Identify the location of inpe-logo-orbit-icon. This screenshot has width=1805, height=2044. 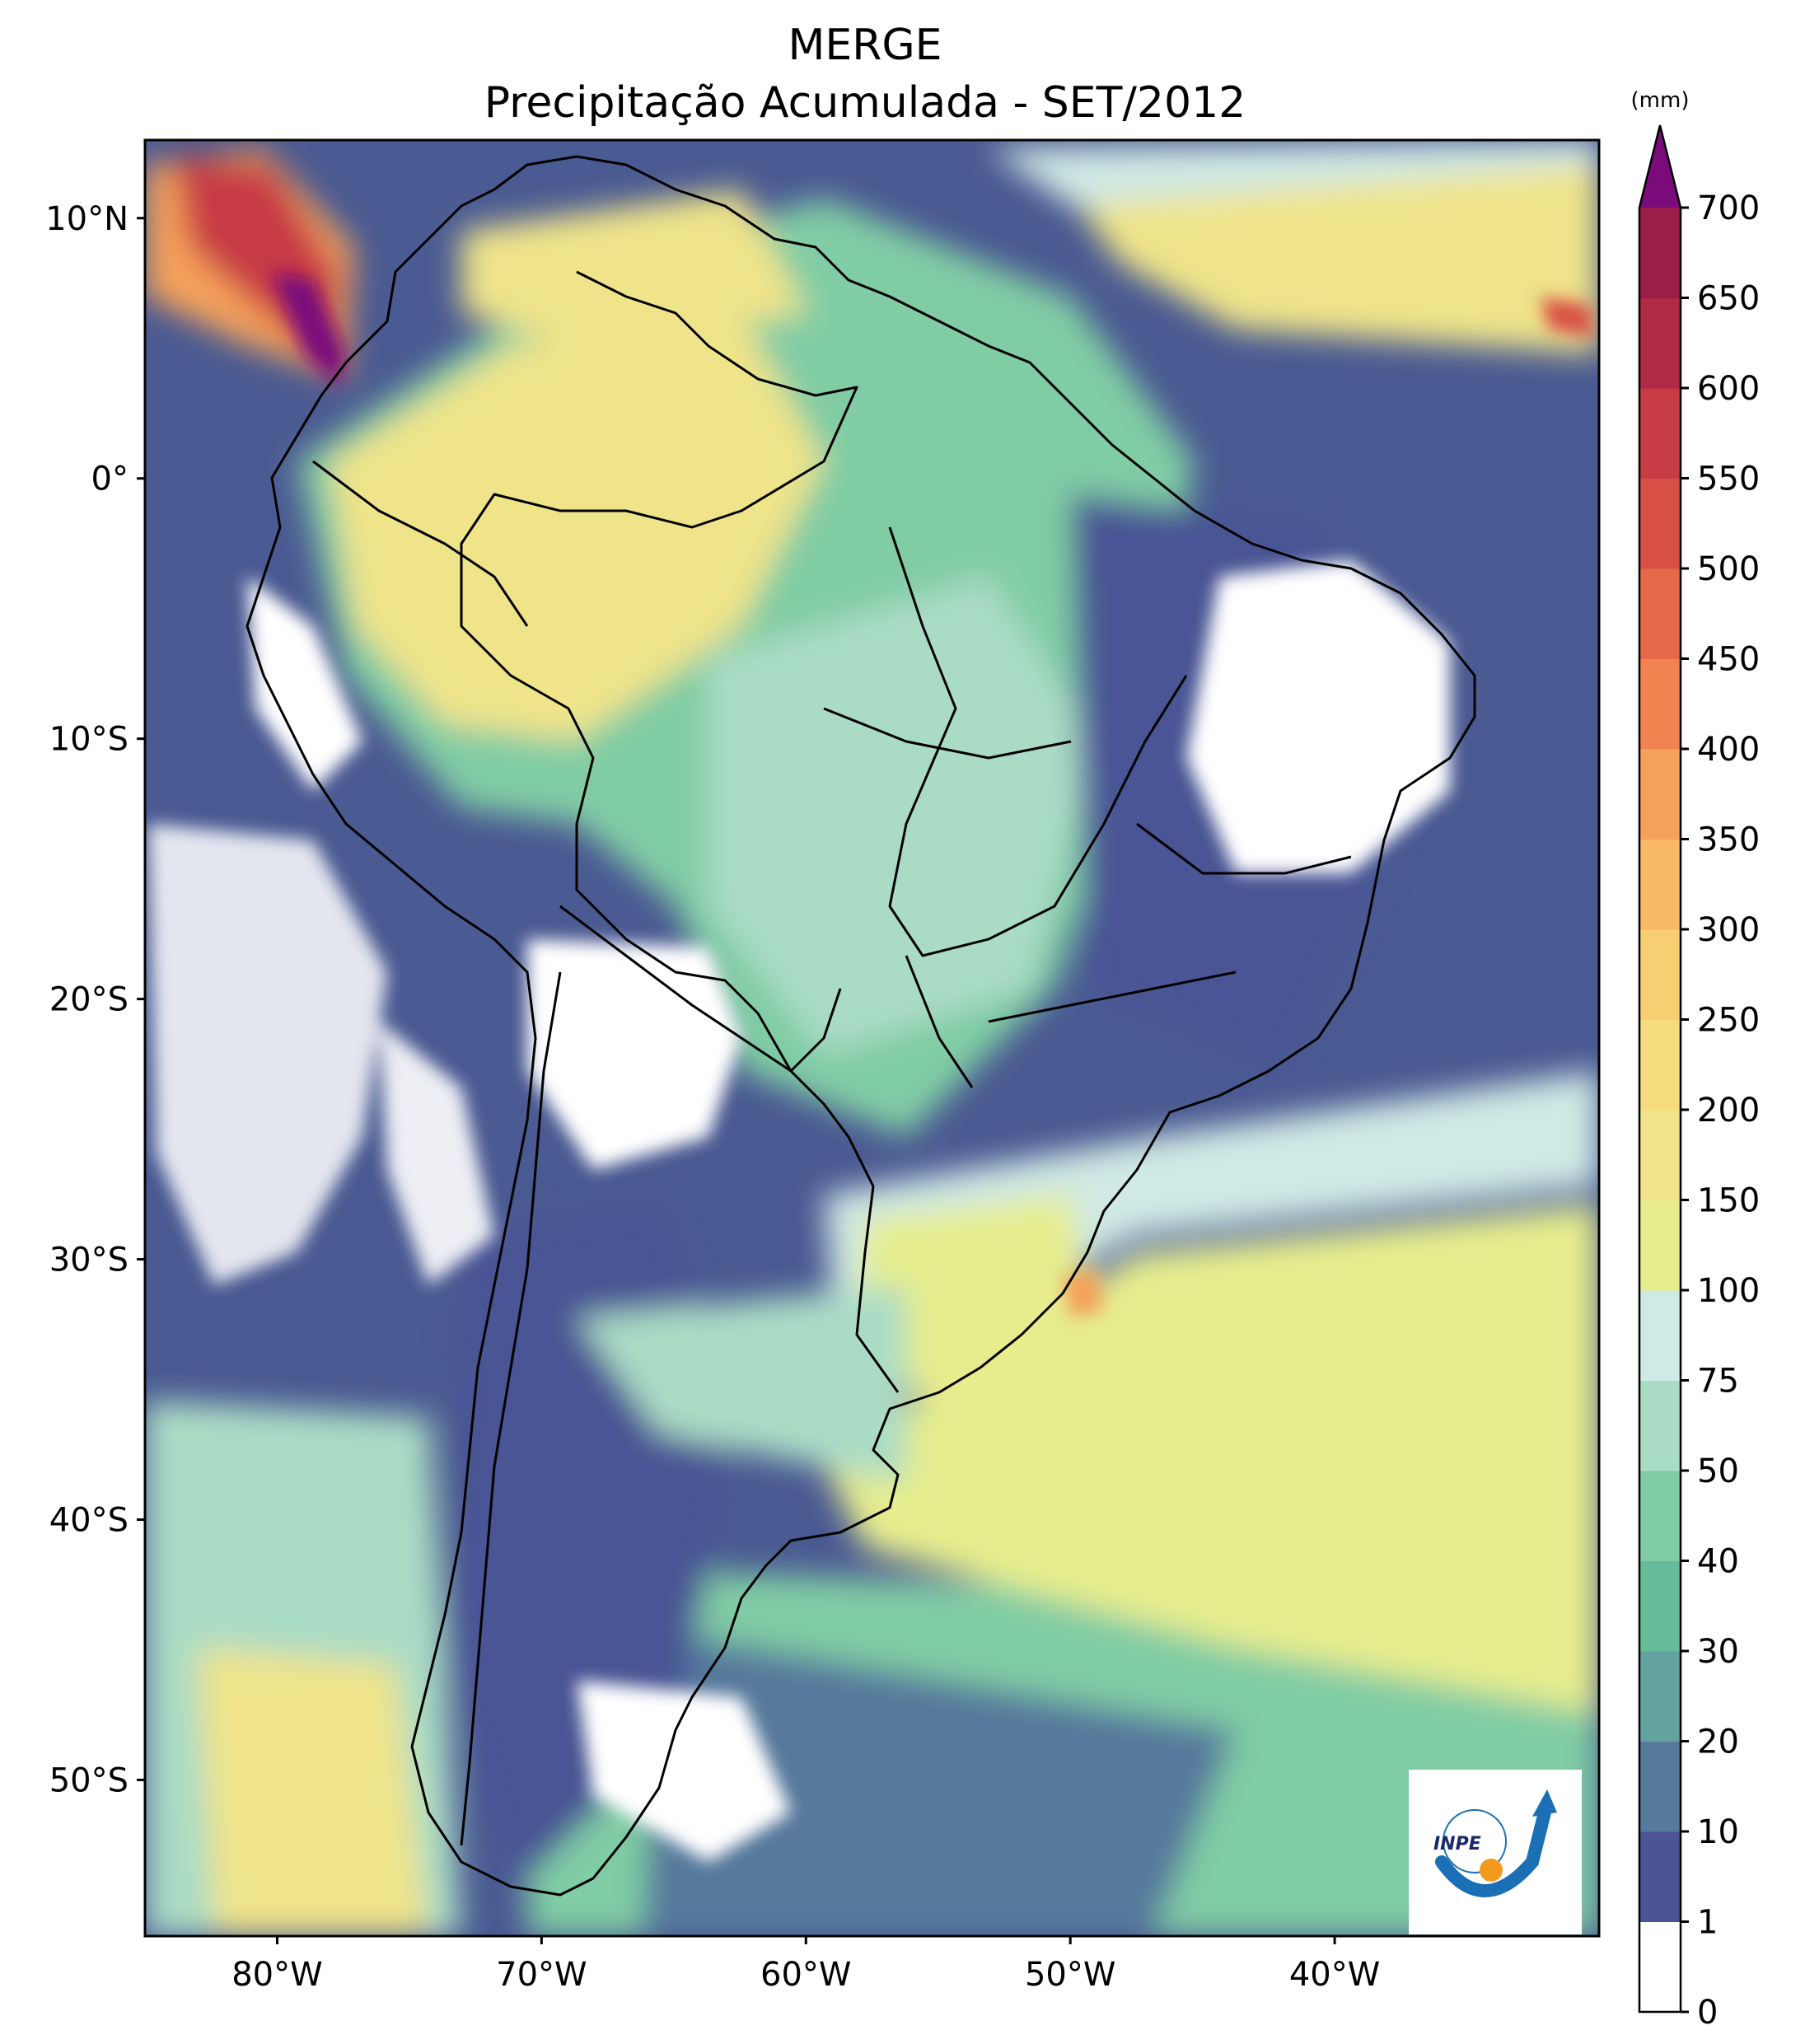
(1475, 1841).